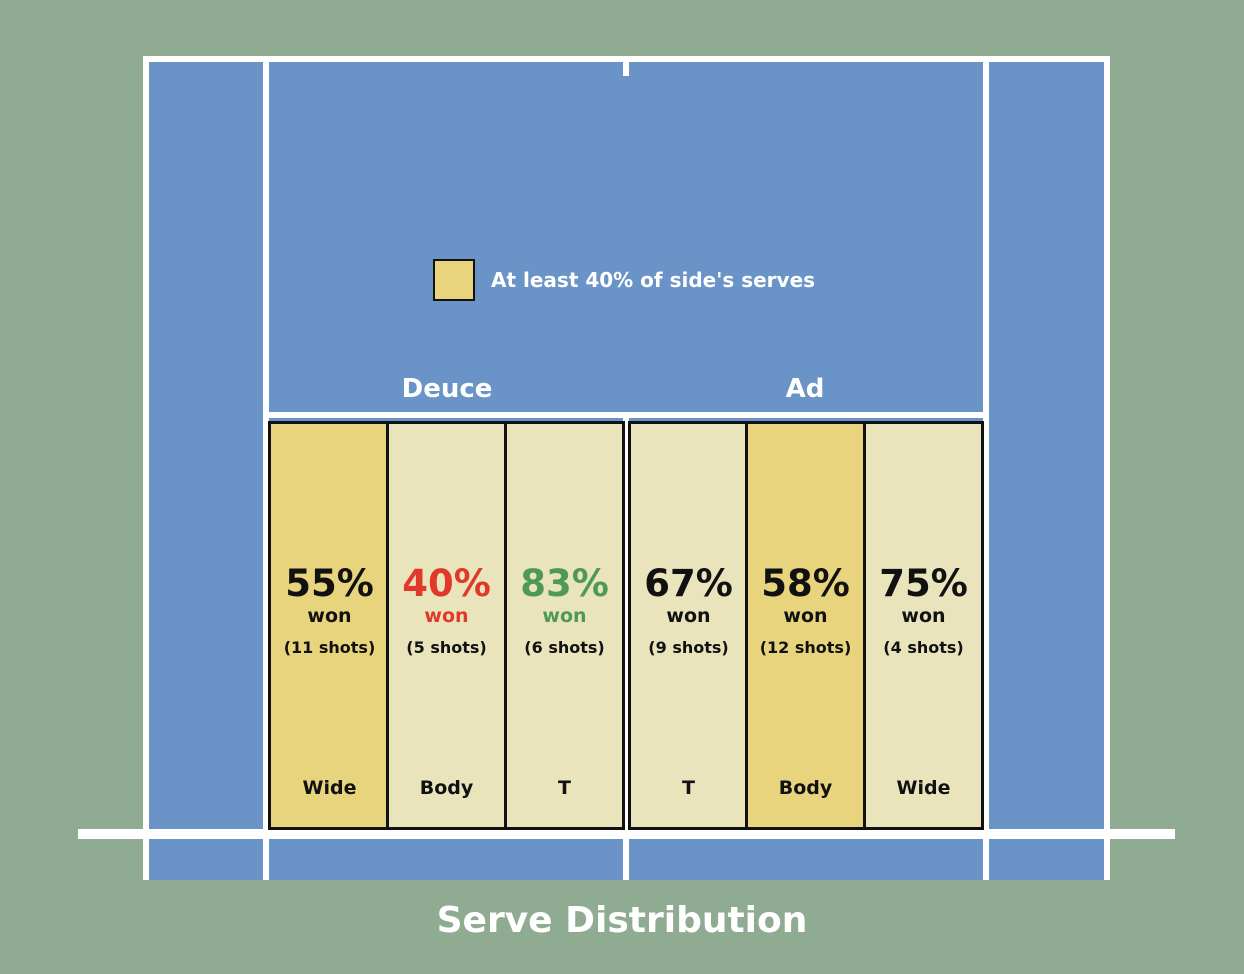 The image size is (1244, 974). What do you see at coordinates (688, 647) in the screenshot?
I see `zone-shots: (9 shots)` at bounding box center [688, 647].